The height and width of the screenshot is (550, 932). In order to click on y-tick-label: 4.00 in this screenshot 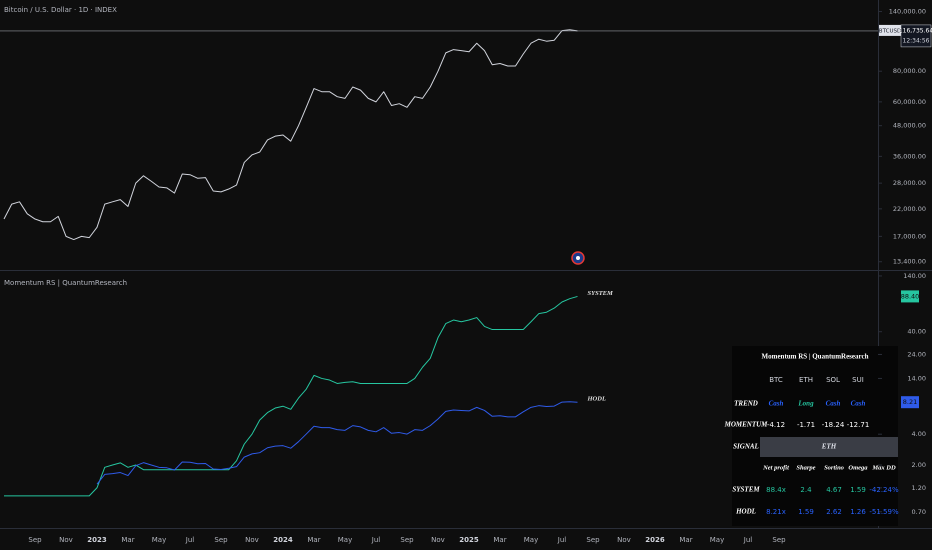, I will do `click(919, 434)`.